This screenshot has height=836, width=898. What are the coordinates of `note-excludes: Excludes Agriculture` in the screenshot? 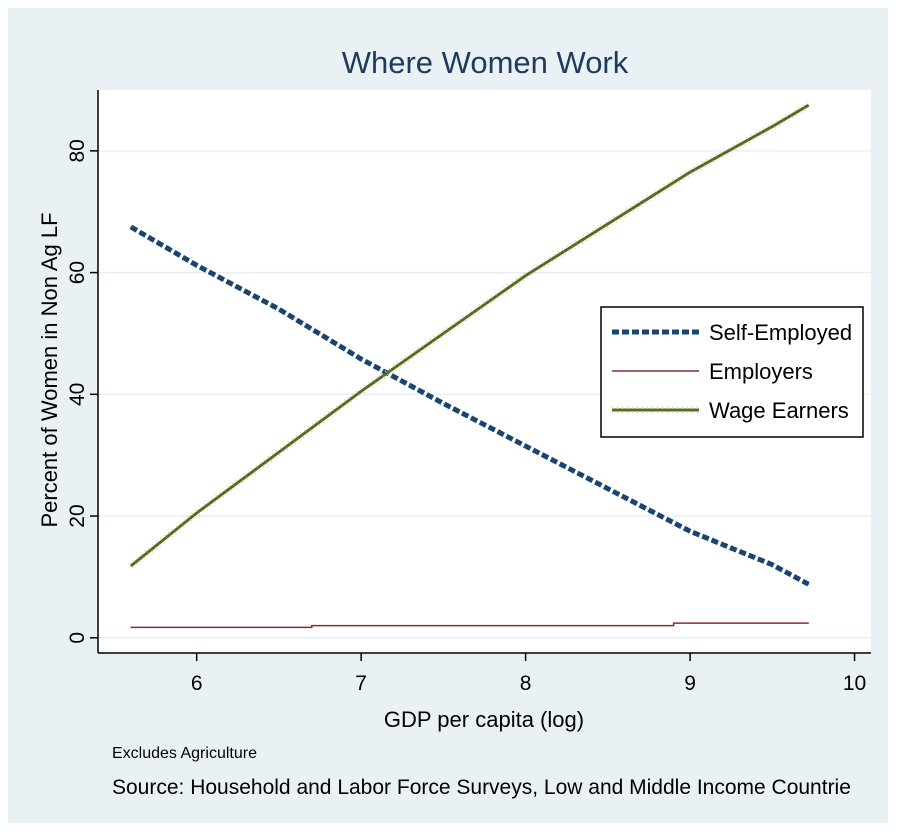 It's located at (184, 753).